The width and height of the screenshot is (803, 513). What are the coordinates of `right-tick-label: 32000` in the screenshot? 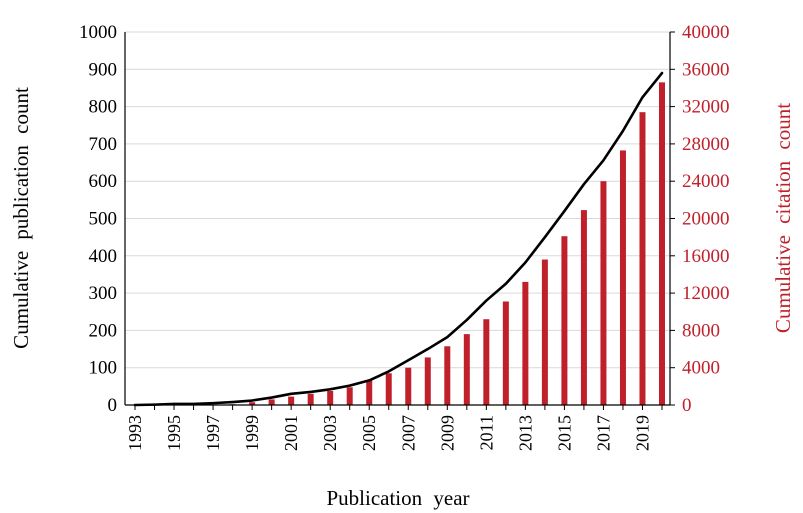 It's located at (706, 107).